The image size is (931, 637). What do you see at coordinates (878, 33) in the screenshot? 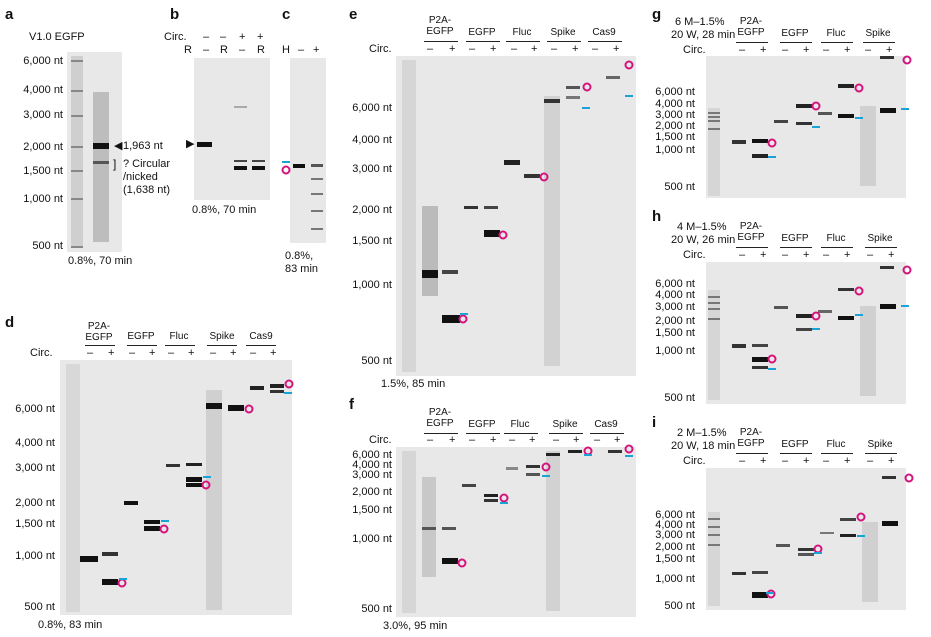
I see `group-label: Spike` at bounding box center [878, 33].